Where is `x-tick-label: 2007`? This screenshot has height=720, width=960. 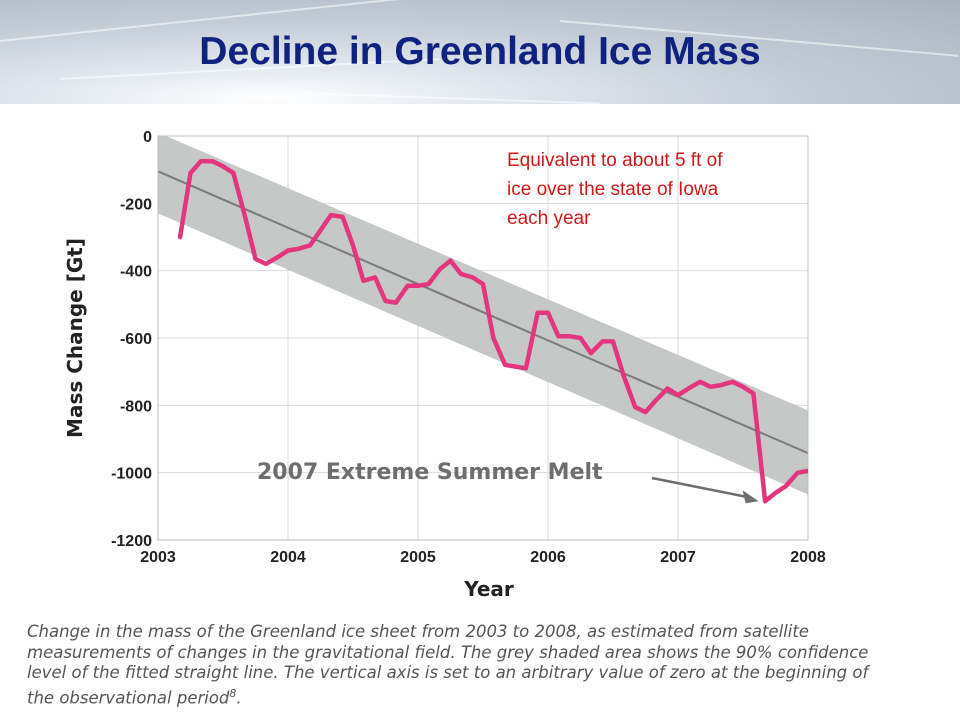 x-tick-label: 2007 is located at coordinates (678, 557).